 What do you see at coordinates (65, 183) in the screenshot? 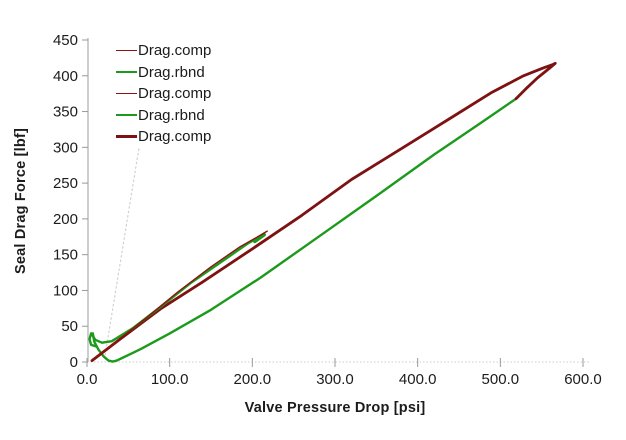
I see `y-tick-label: 250` at bounding box center [65, 183].